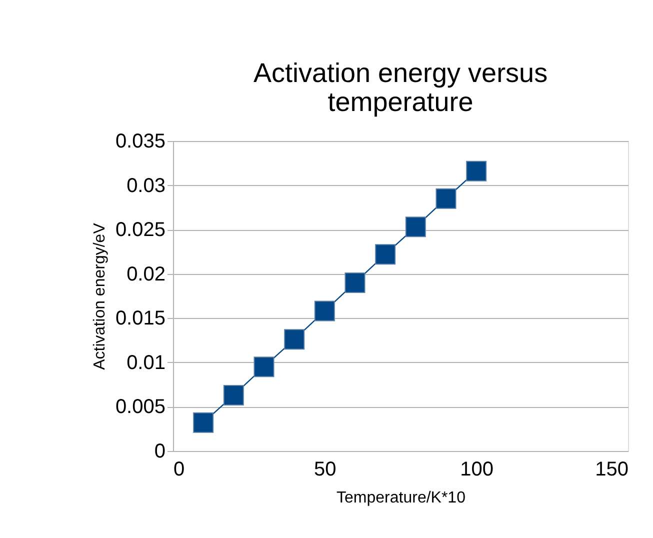 The height and width of the screenshot is (538, 653). I want to click on y-axis-title: Activation energy/eV, so click(99, 296).